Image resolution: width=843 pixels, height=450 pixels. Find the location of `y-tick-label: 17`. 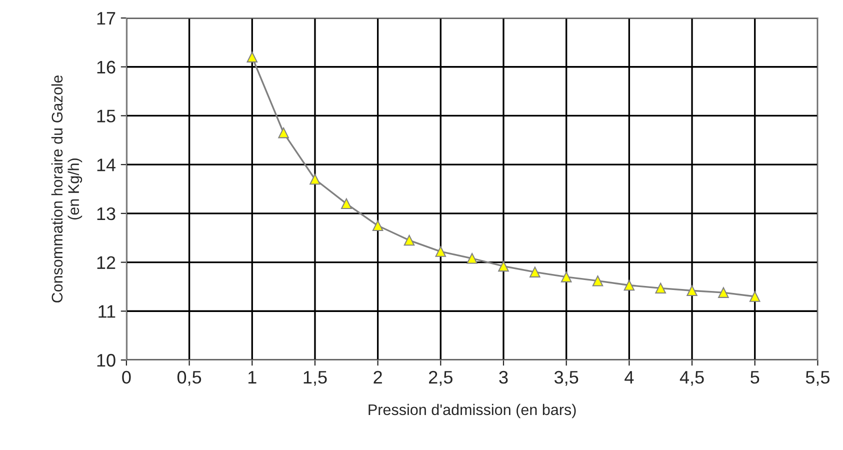

y-tick-label: 17 is located at coordinates (106, 18).